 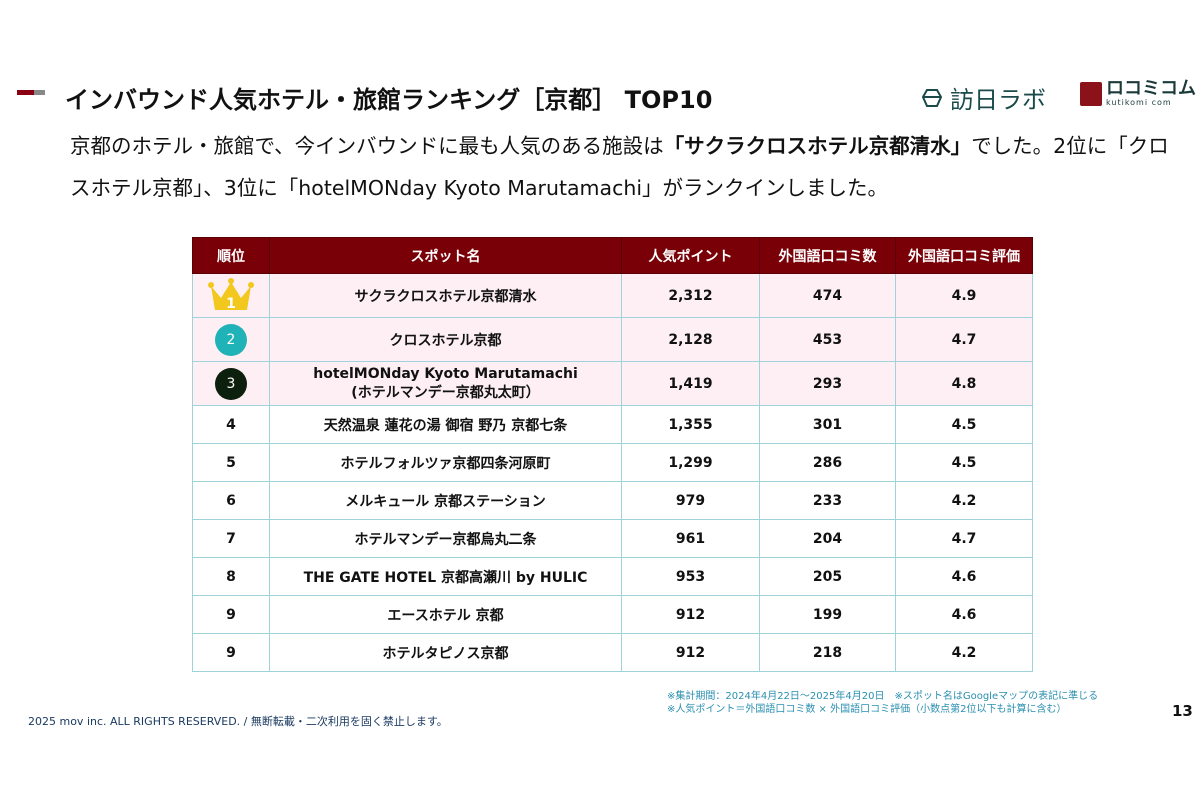 I want to click on name-cell: クロスホテル京都, so click(x=445, y=339).